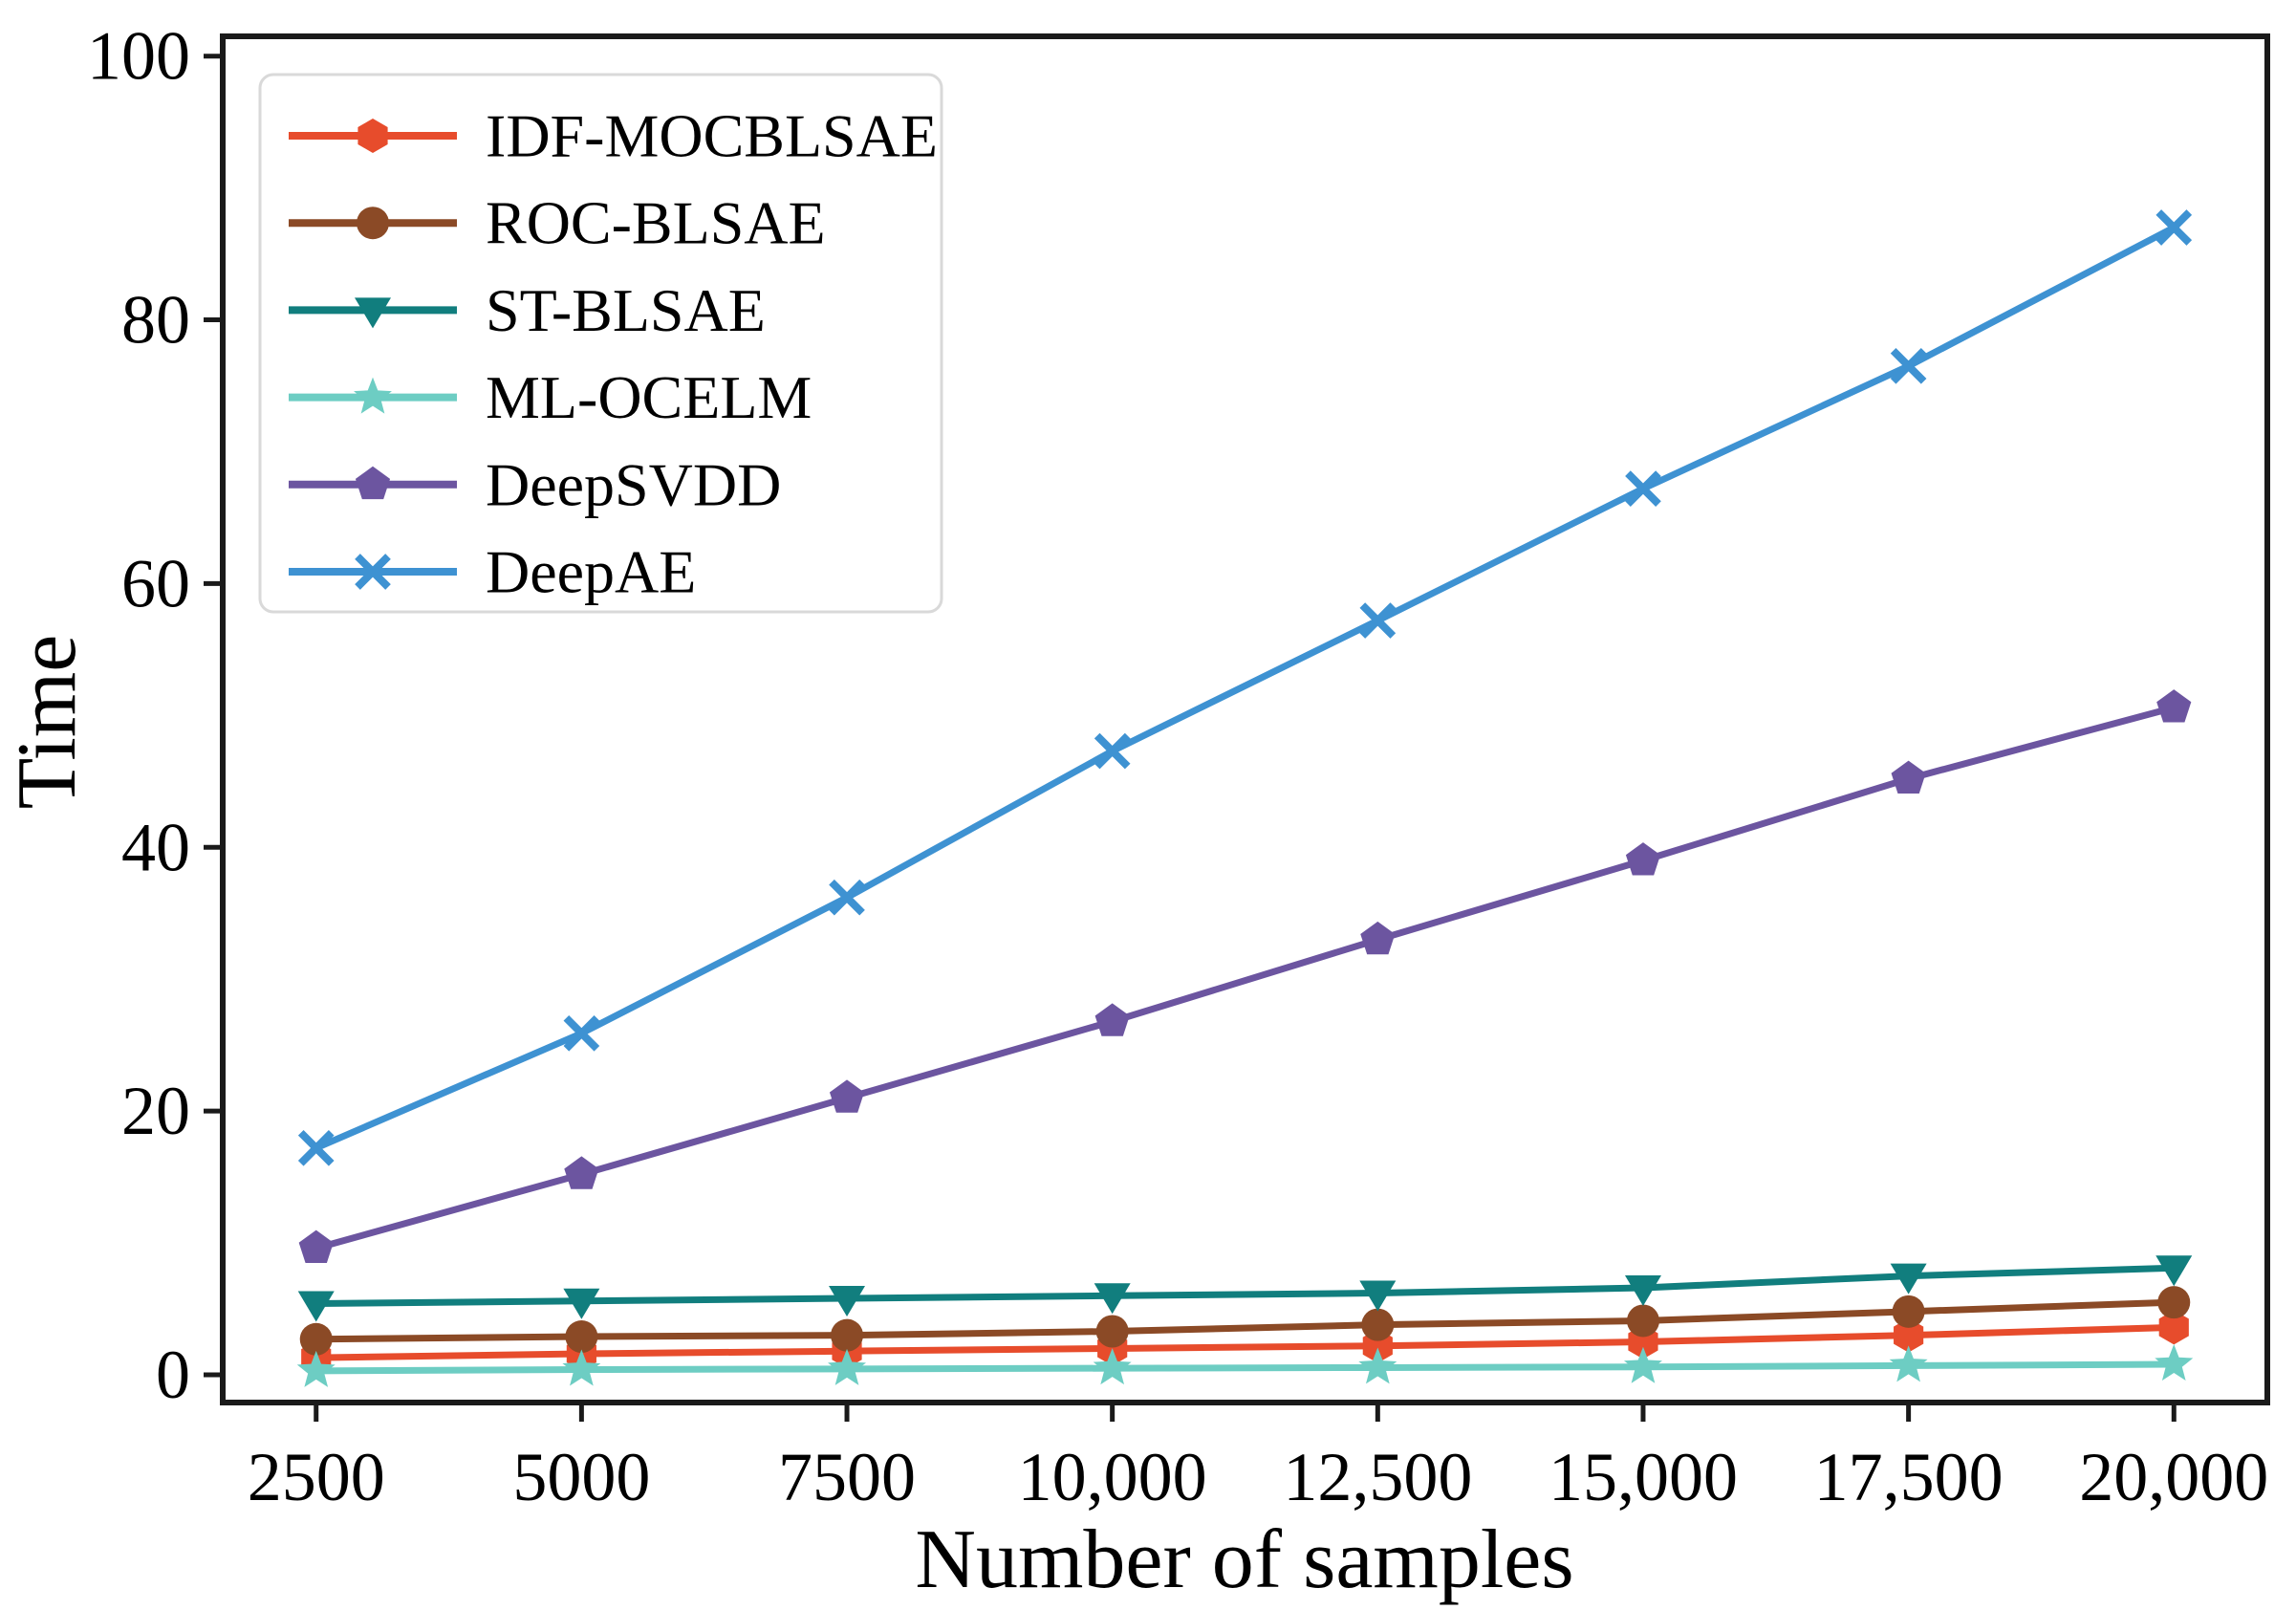  Describe the element at coordinates (373, 395) in the screenshot. I see `legend-marker-star` at that location.